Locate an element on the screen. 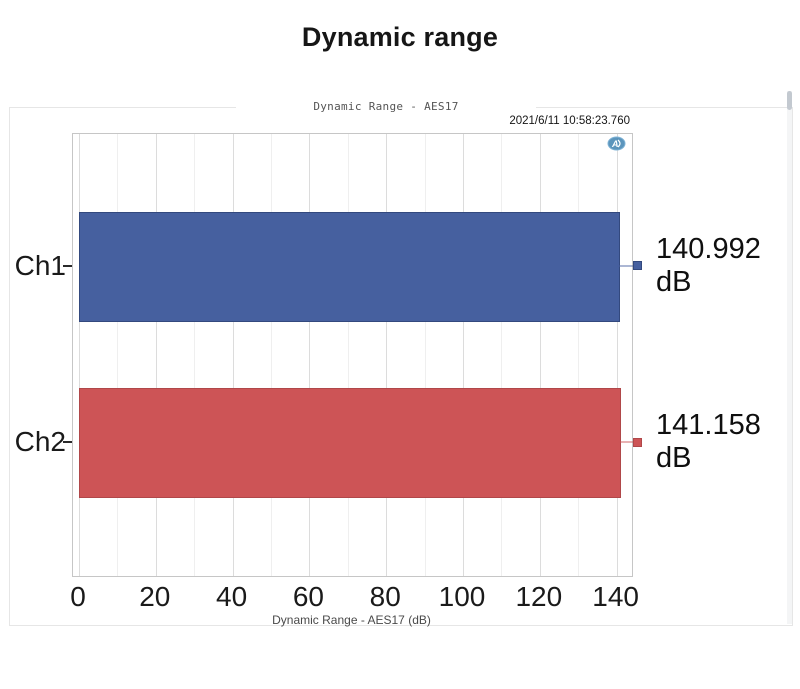 Image resolution: width=800 pixels, height=689 pixels. chart-timestamp: 2021/6/11 10:58:23.760 is located at coordinates (569, 121).